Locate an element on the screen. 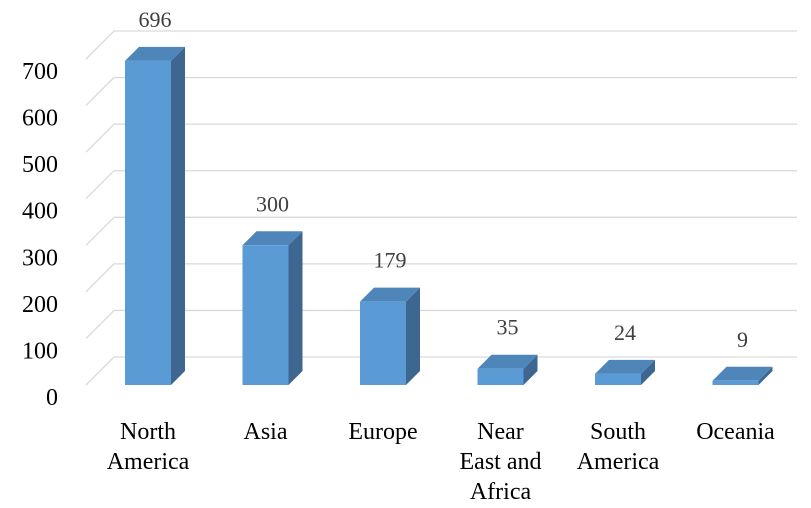 The height and width of the screenshot is (508, 811). x-category-label: Europe is located at coordinates (382, 432).